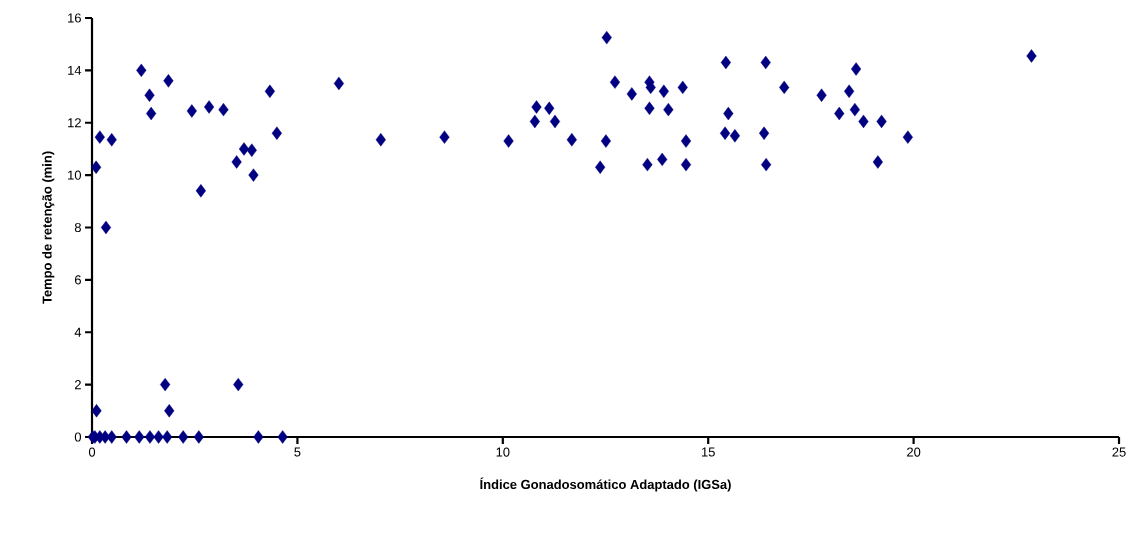  Describe the element at coordinates (708, 452) in the screenshot. I see `x-tick-label: 15` at that location.